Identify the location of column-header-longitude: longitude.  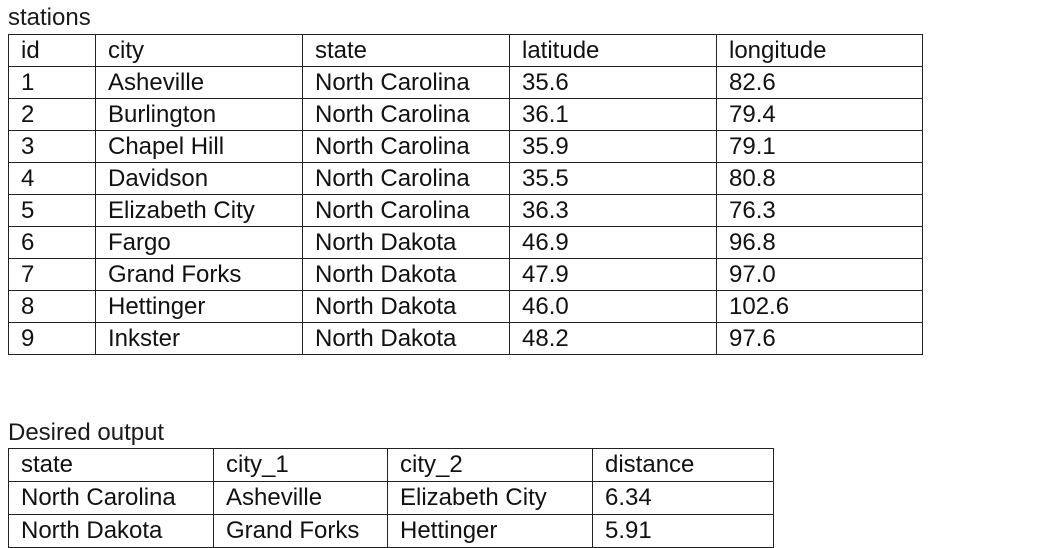
(819, 50).